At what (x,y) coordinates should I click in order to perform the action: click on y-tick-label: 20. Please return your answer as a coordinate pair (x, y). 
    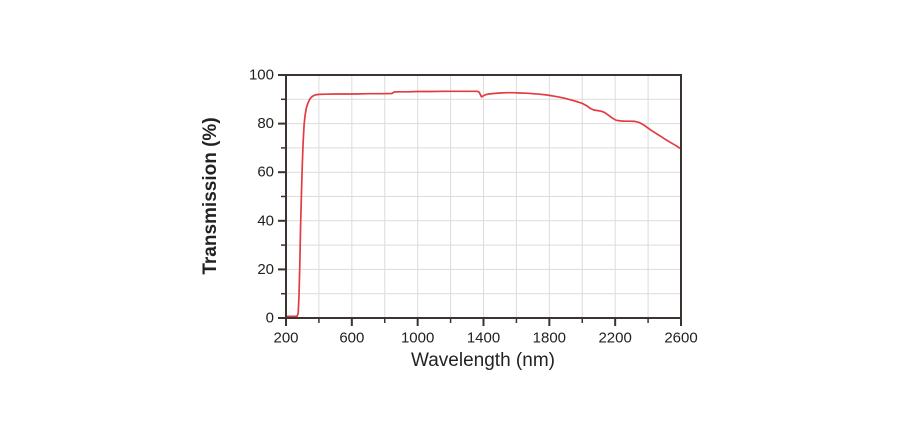
    Looking at the image, I should click on (265, 269).